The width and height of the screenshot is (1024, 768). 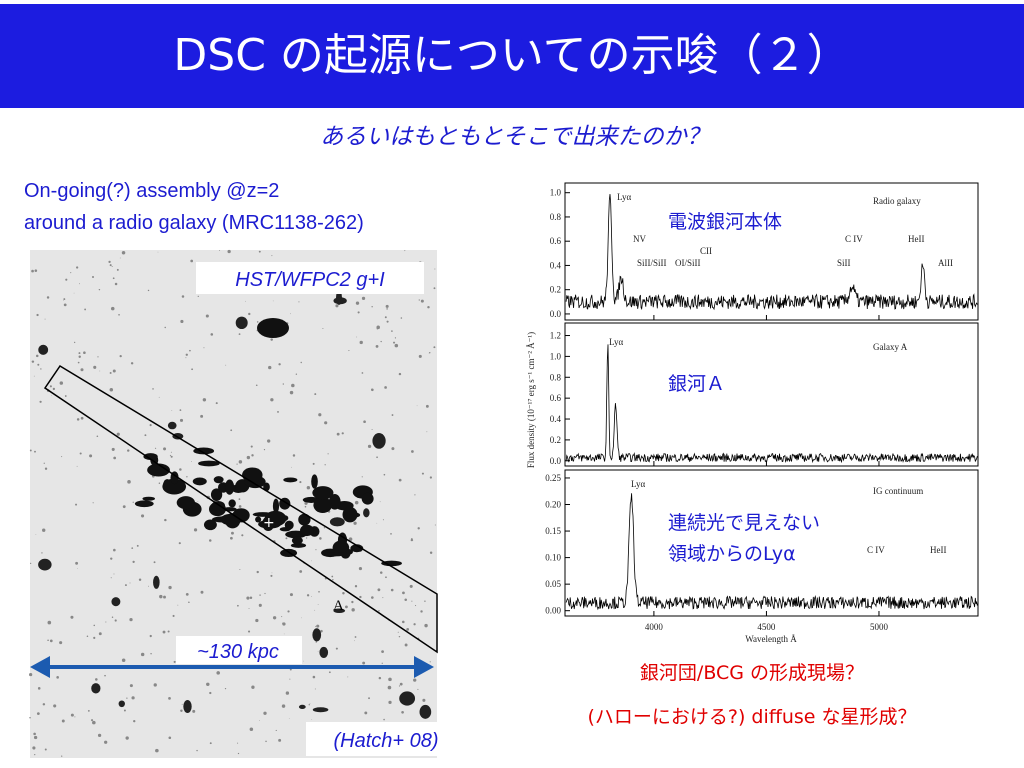 What do you see at coordinates (771, 404) in the screenshot?
I see `spectrum` at bounding box center [771, 404].